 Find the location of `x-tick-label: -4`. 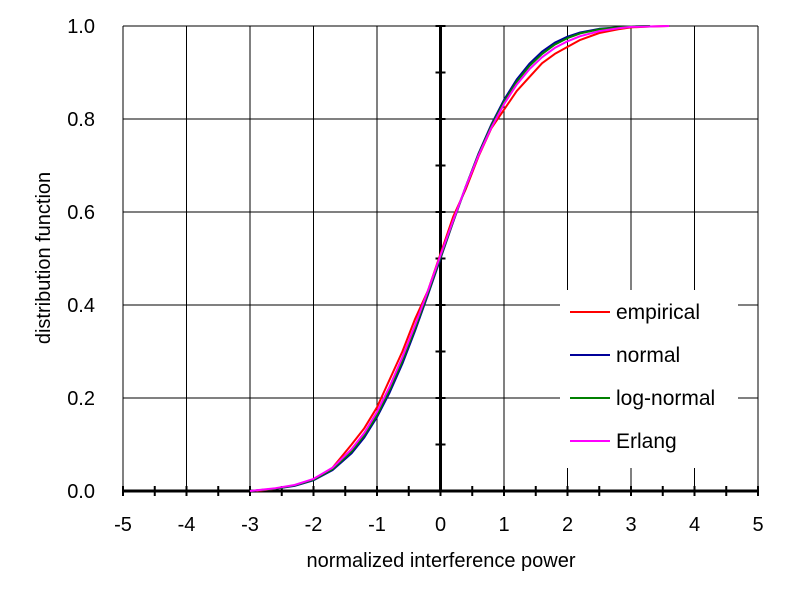

x-tick-label: -4 is located at coordinates (187, 525).